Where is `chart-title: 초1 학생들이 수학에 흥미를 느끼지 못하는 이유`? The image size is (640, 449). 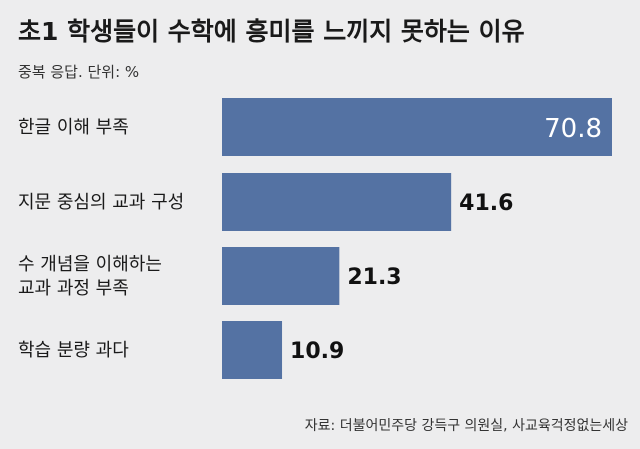
chart-title: 초1 학생들이 수학에 흥미를 느끼지 못하는 이유 is located at coordinates (271, 31).